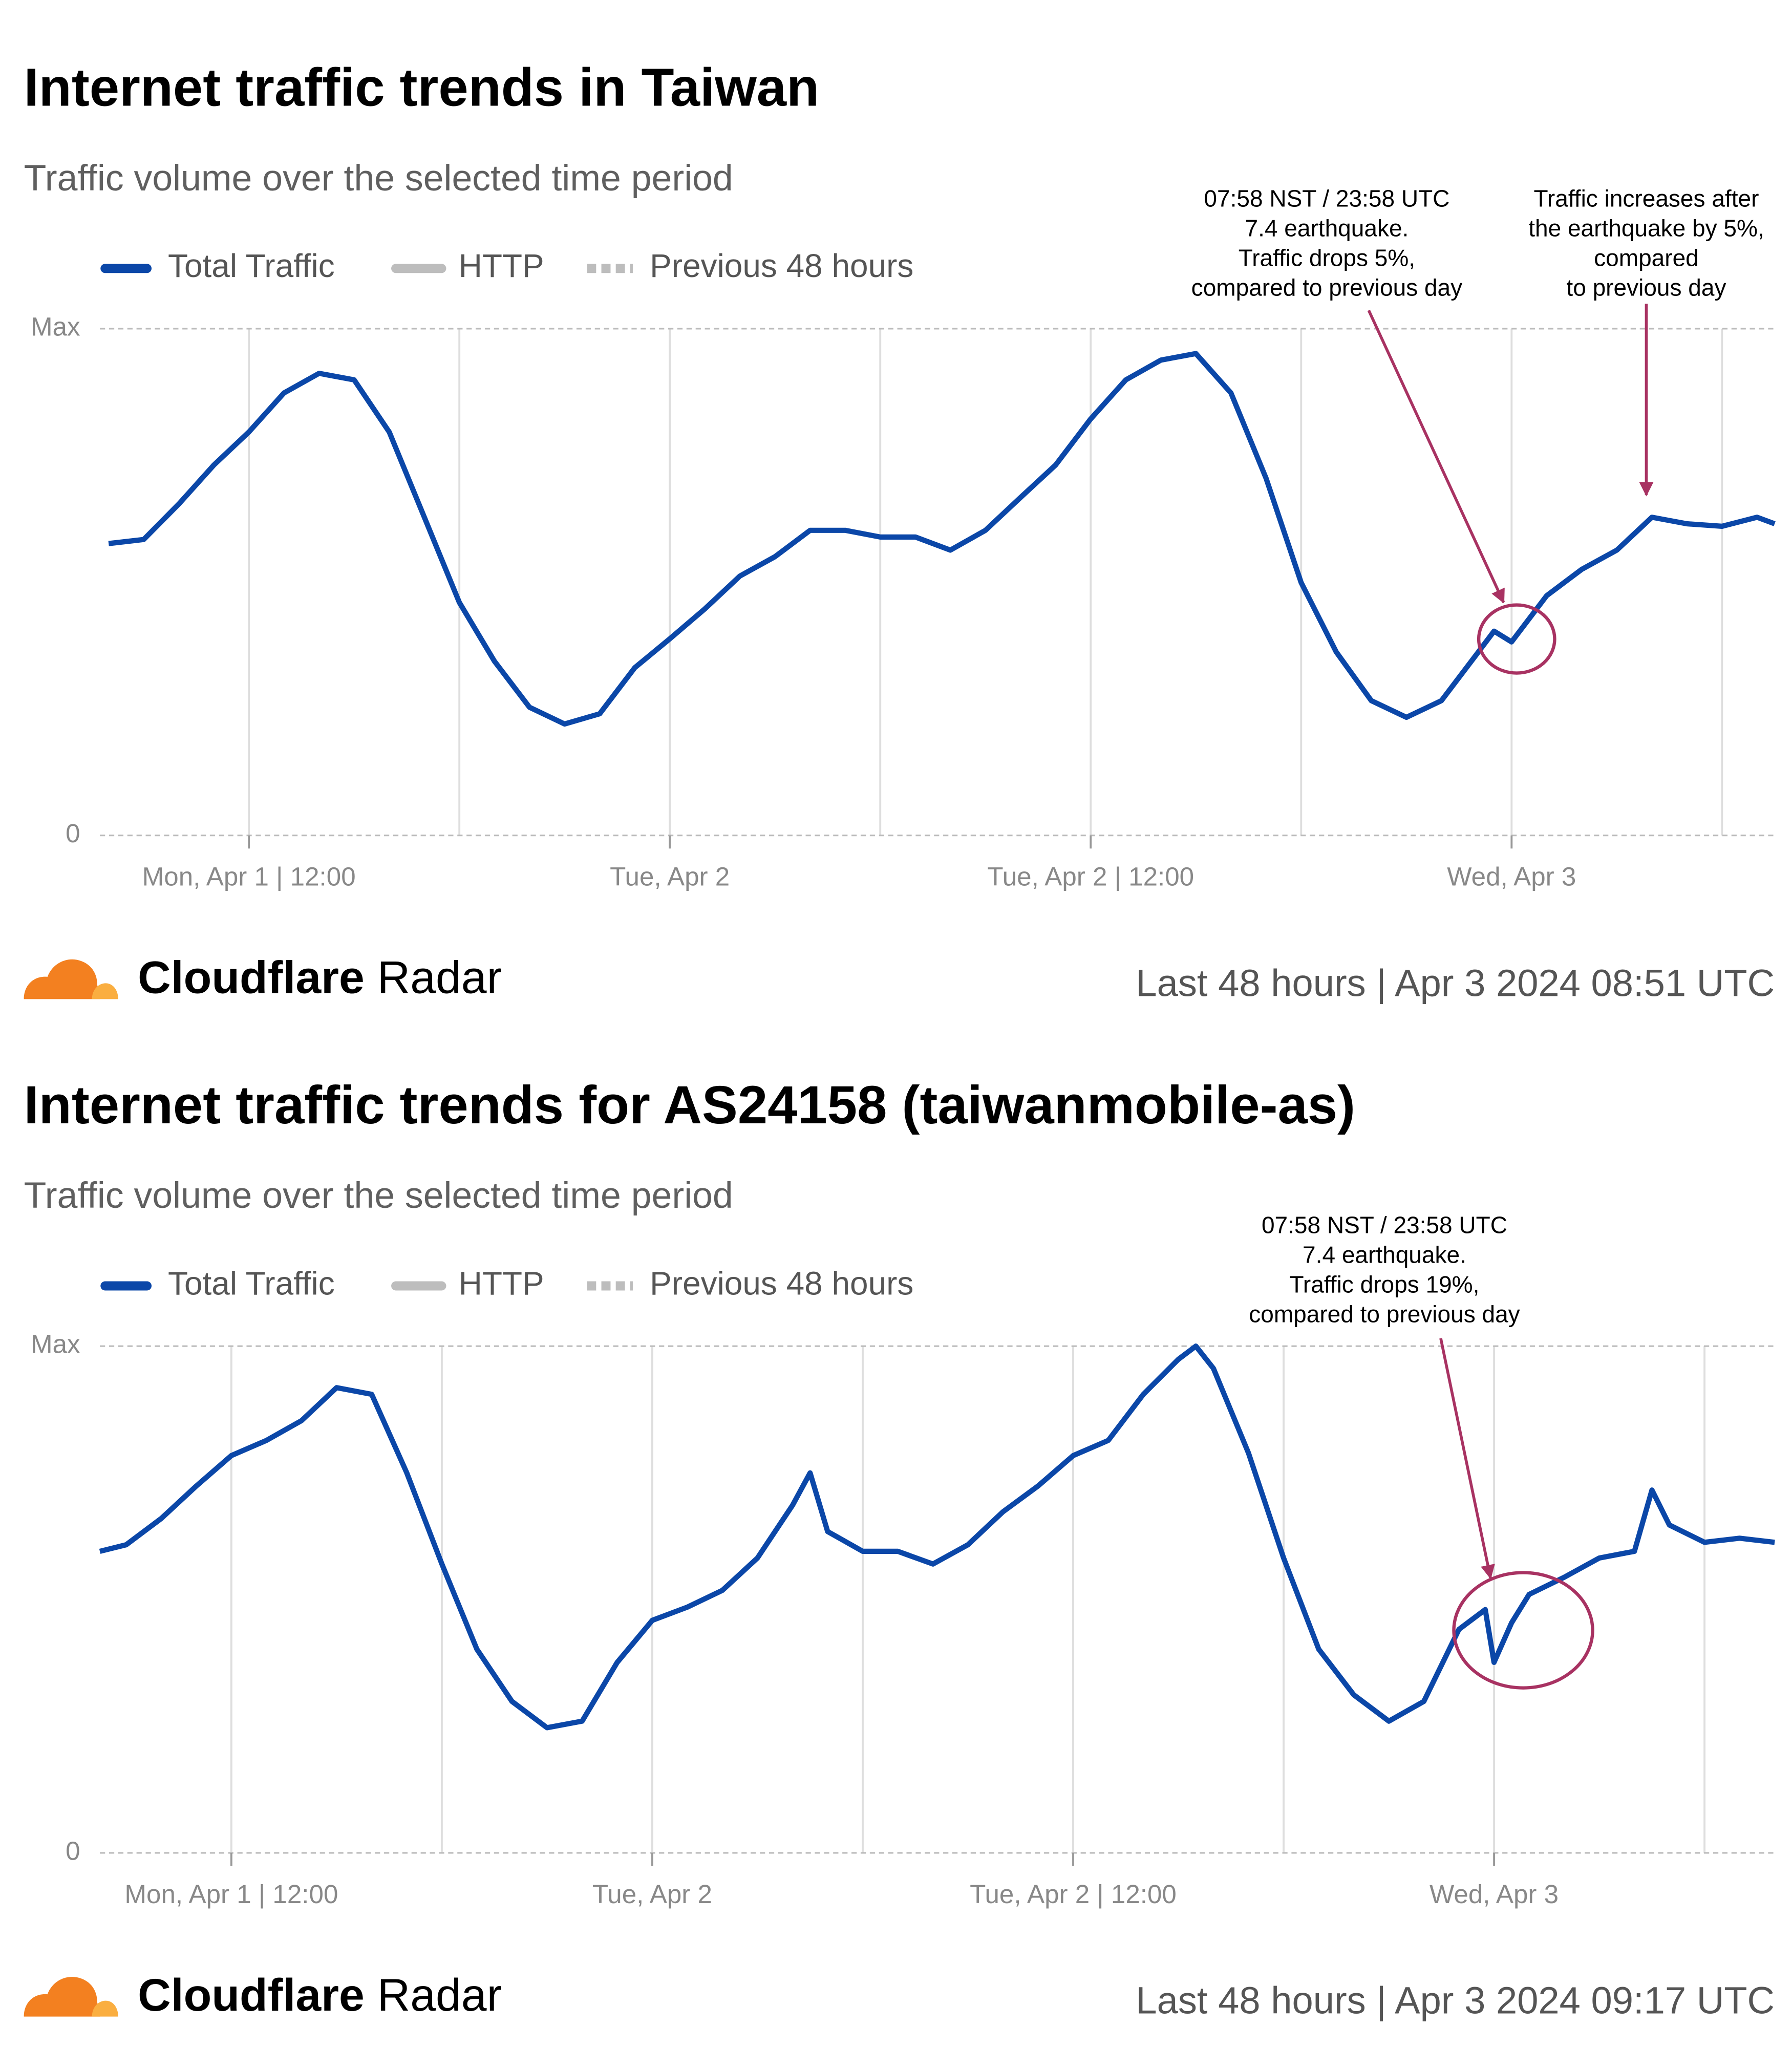 This screenshot has width=1792, height=2048. What do you see at coordinates (421, 88) in the screenshot?
I see `chart-title: Internet traffic trends in Taiwan` at bounding box center [421, 88].